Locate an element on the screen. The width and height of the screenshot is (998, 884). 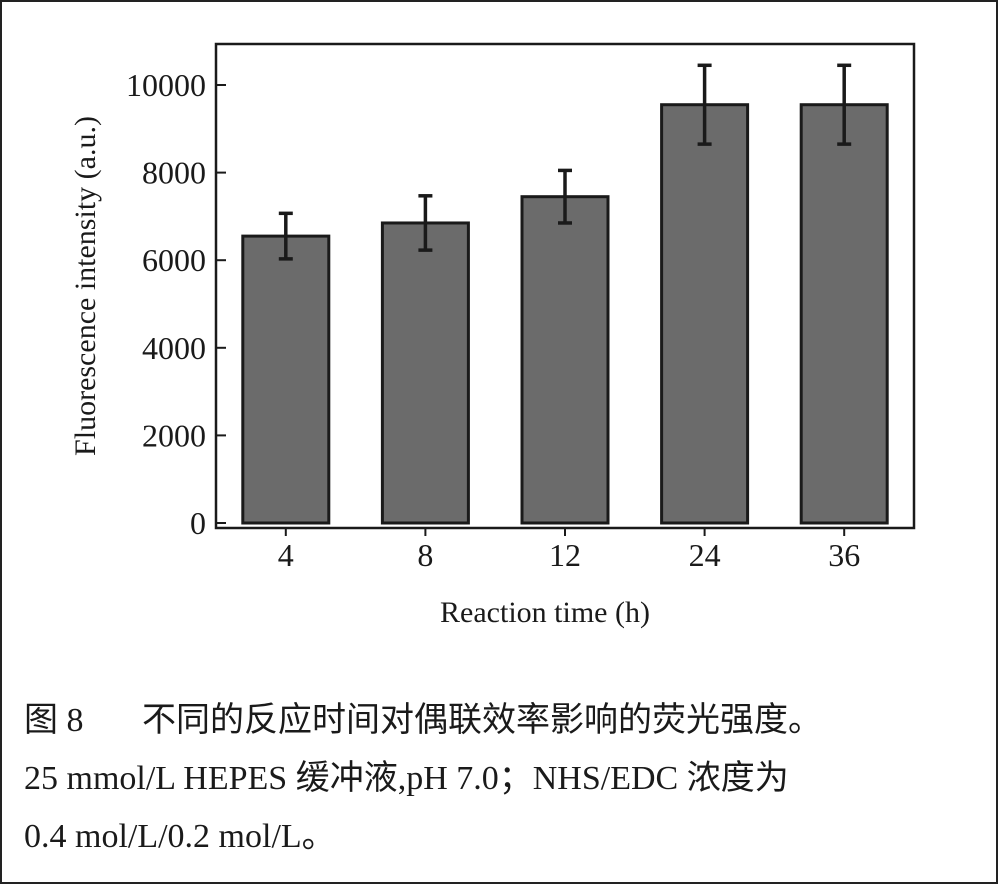
y-axis-label: Fluorescence intensity (a.u.) is located at coordinates (85, 286).